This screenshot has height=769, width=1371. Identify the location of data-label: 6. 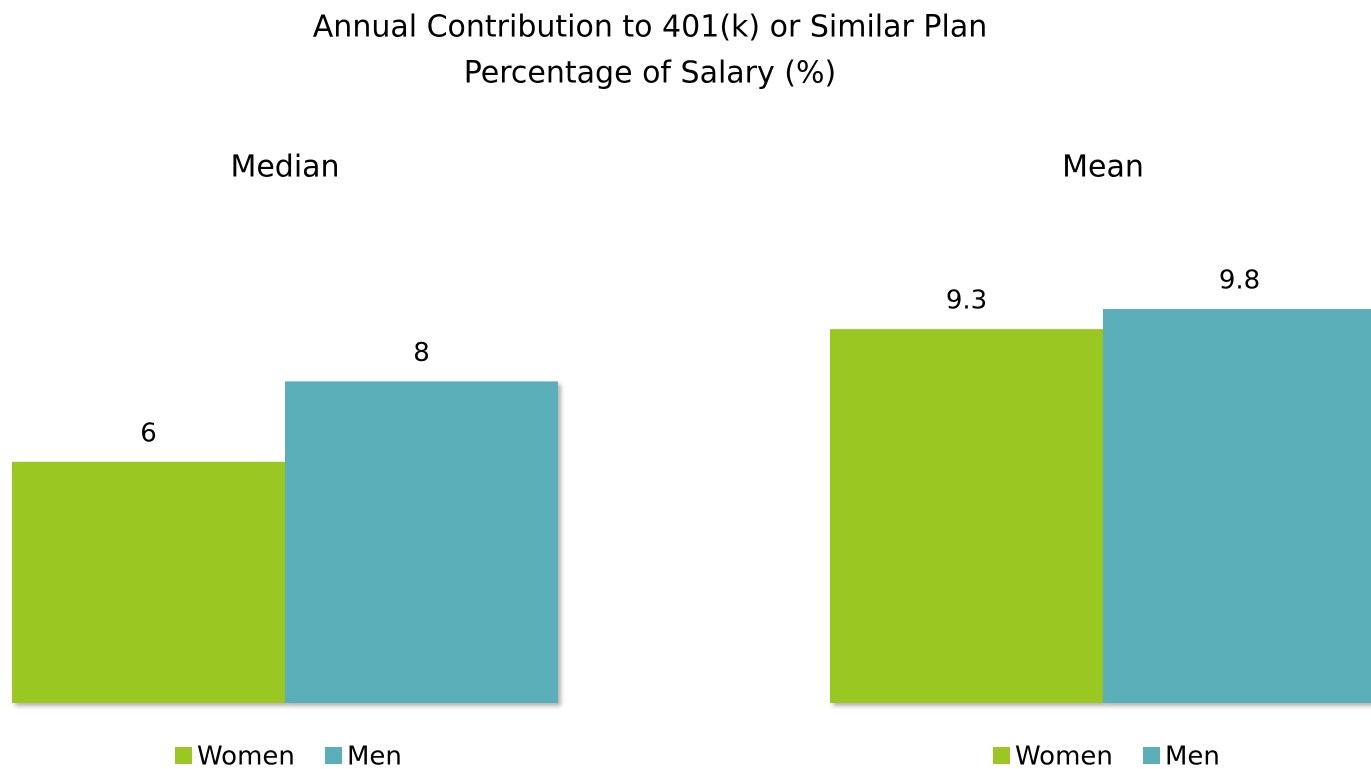
(148, 433).